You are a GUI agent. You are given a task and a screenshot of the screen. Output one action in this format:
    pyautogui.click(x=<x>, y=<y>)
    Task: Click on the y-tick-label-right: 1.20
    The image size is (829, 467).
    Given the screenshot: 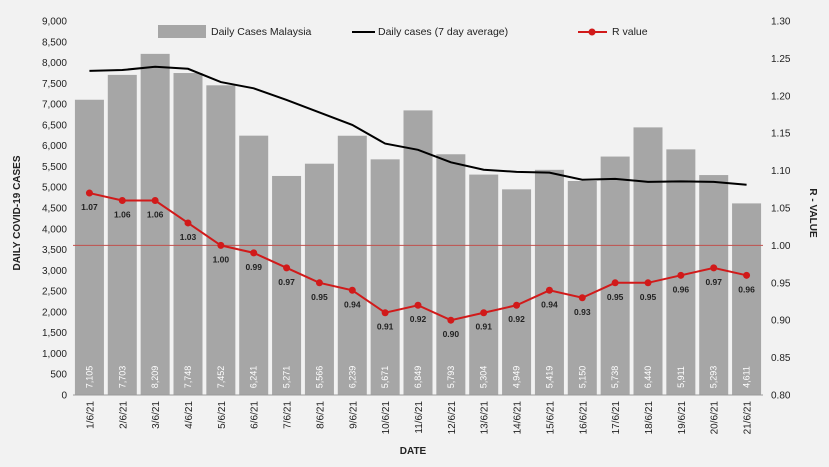 What is the action you would take?
    pyautogui.click(x=781, y=96)
    